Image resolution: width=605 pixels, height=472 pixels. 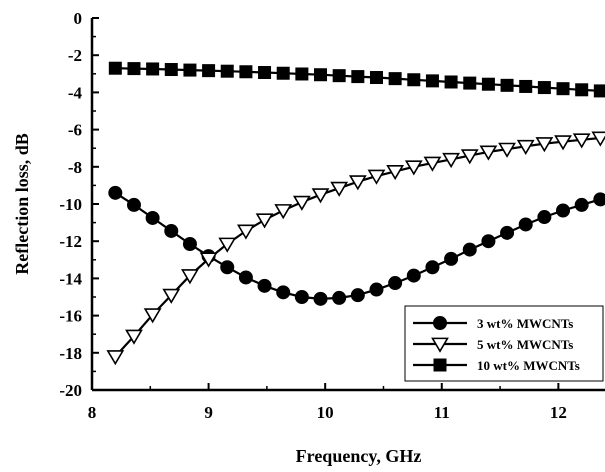 What do you see at coordinates (75, 55) in the screenshot?
I see `y-tick-label: -2` at bounding box center [75, 55].